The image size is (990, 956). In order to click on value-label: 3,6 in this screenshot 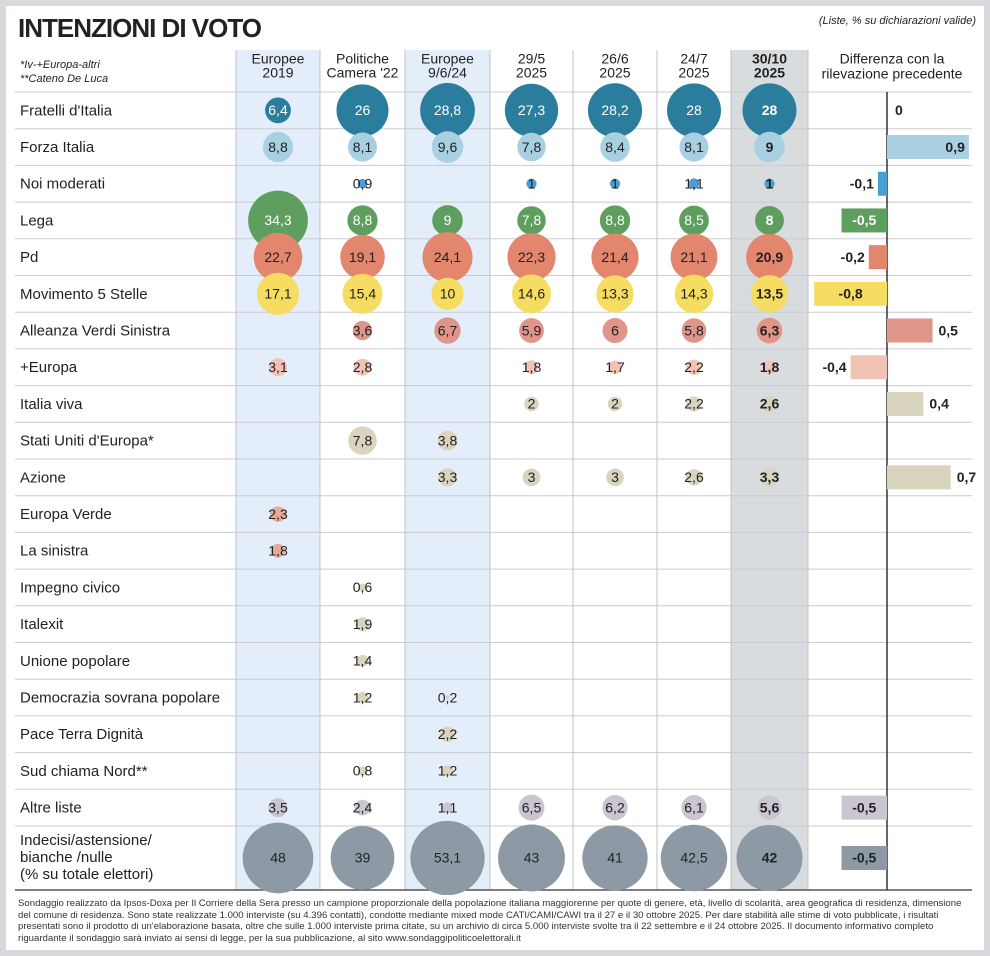, I will do `click(363, 330)`.